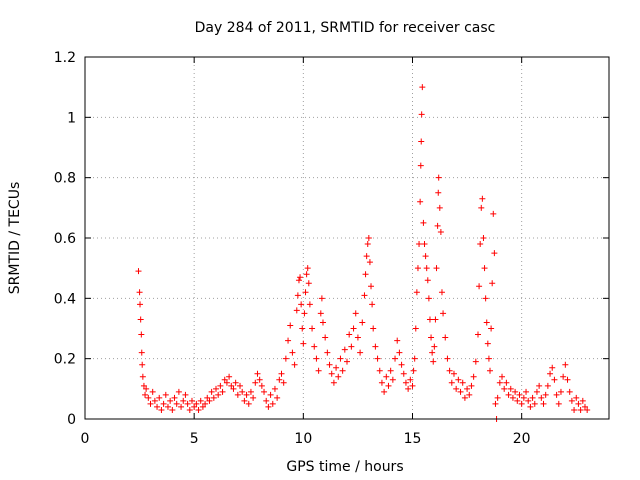  What do you see at coordinates (522, 439) in the screenshot?
I see `x-tick-label: 20` at bounding box center [522, 439].